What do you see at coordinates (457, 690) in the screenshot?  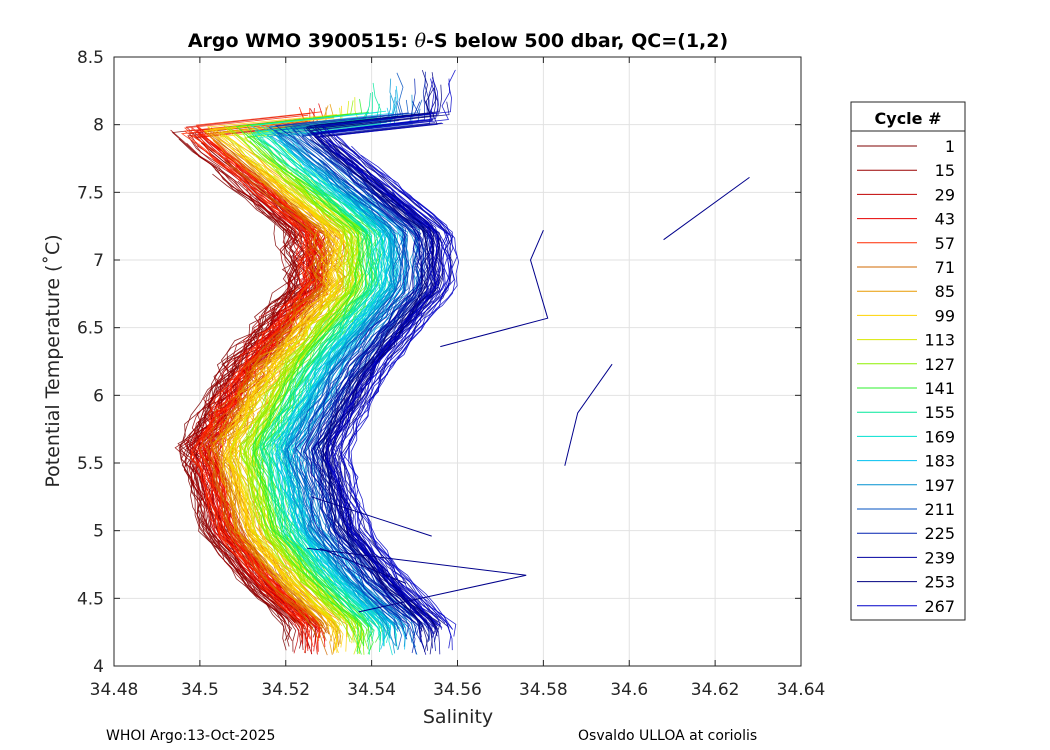 I see `x-tick-label: 34.56` at bounding box center [457, 690].